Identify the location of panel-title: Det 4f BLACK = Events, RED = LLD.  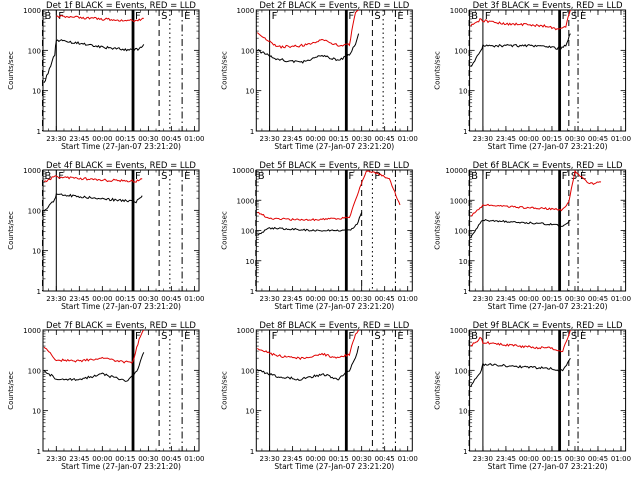
(121, 166).